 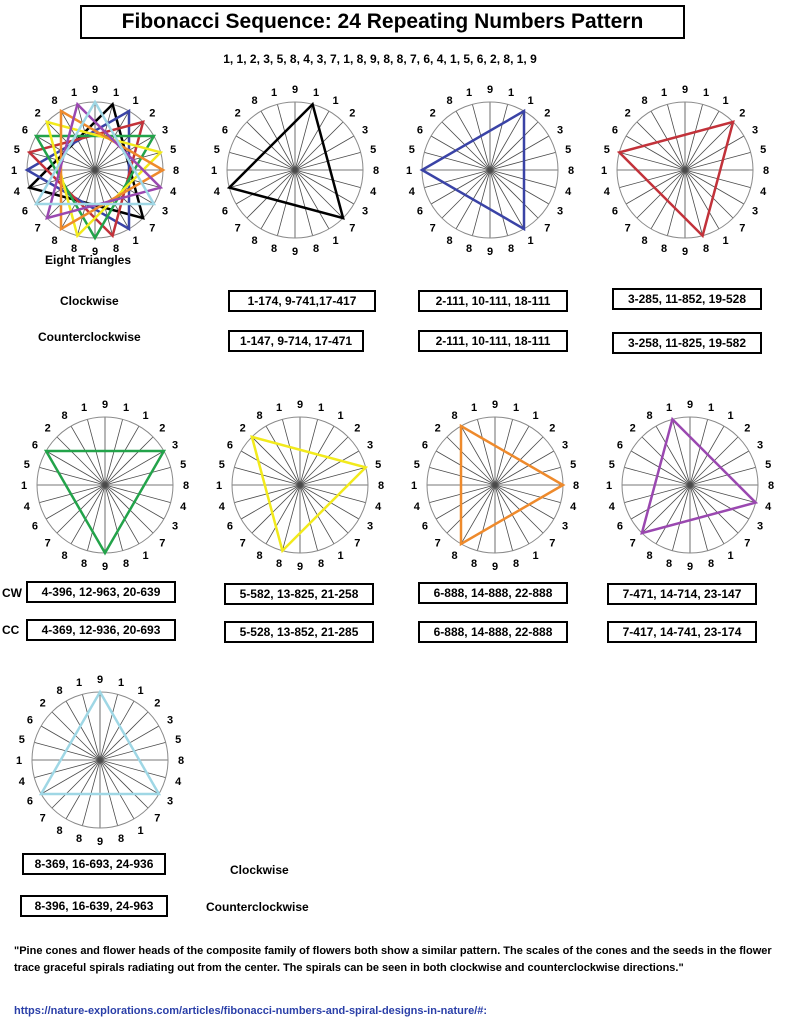 I want to click on triangle-6-cw-box: 6-888, 14-888, 22-888, so click(x=493, y=593).